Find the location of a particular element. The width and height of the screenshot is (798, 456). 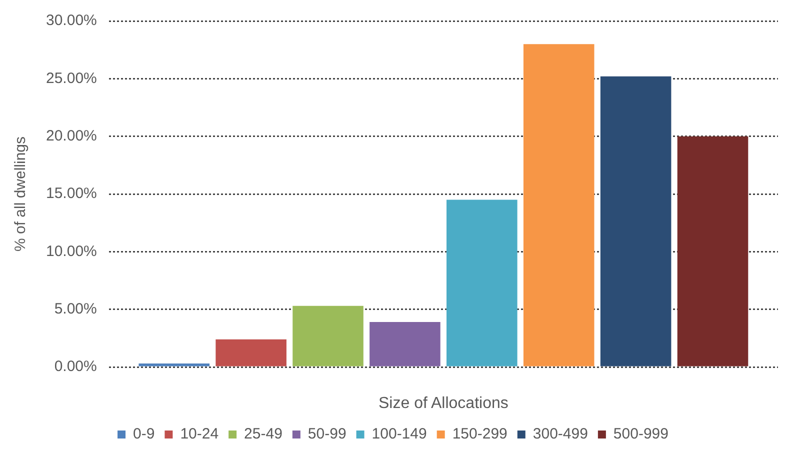

y-tick-label: 15.00% is located at coordinates (71, 193).